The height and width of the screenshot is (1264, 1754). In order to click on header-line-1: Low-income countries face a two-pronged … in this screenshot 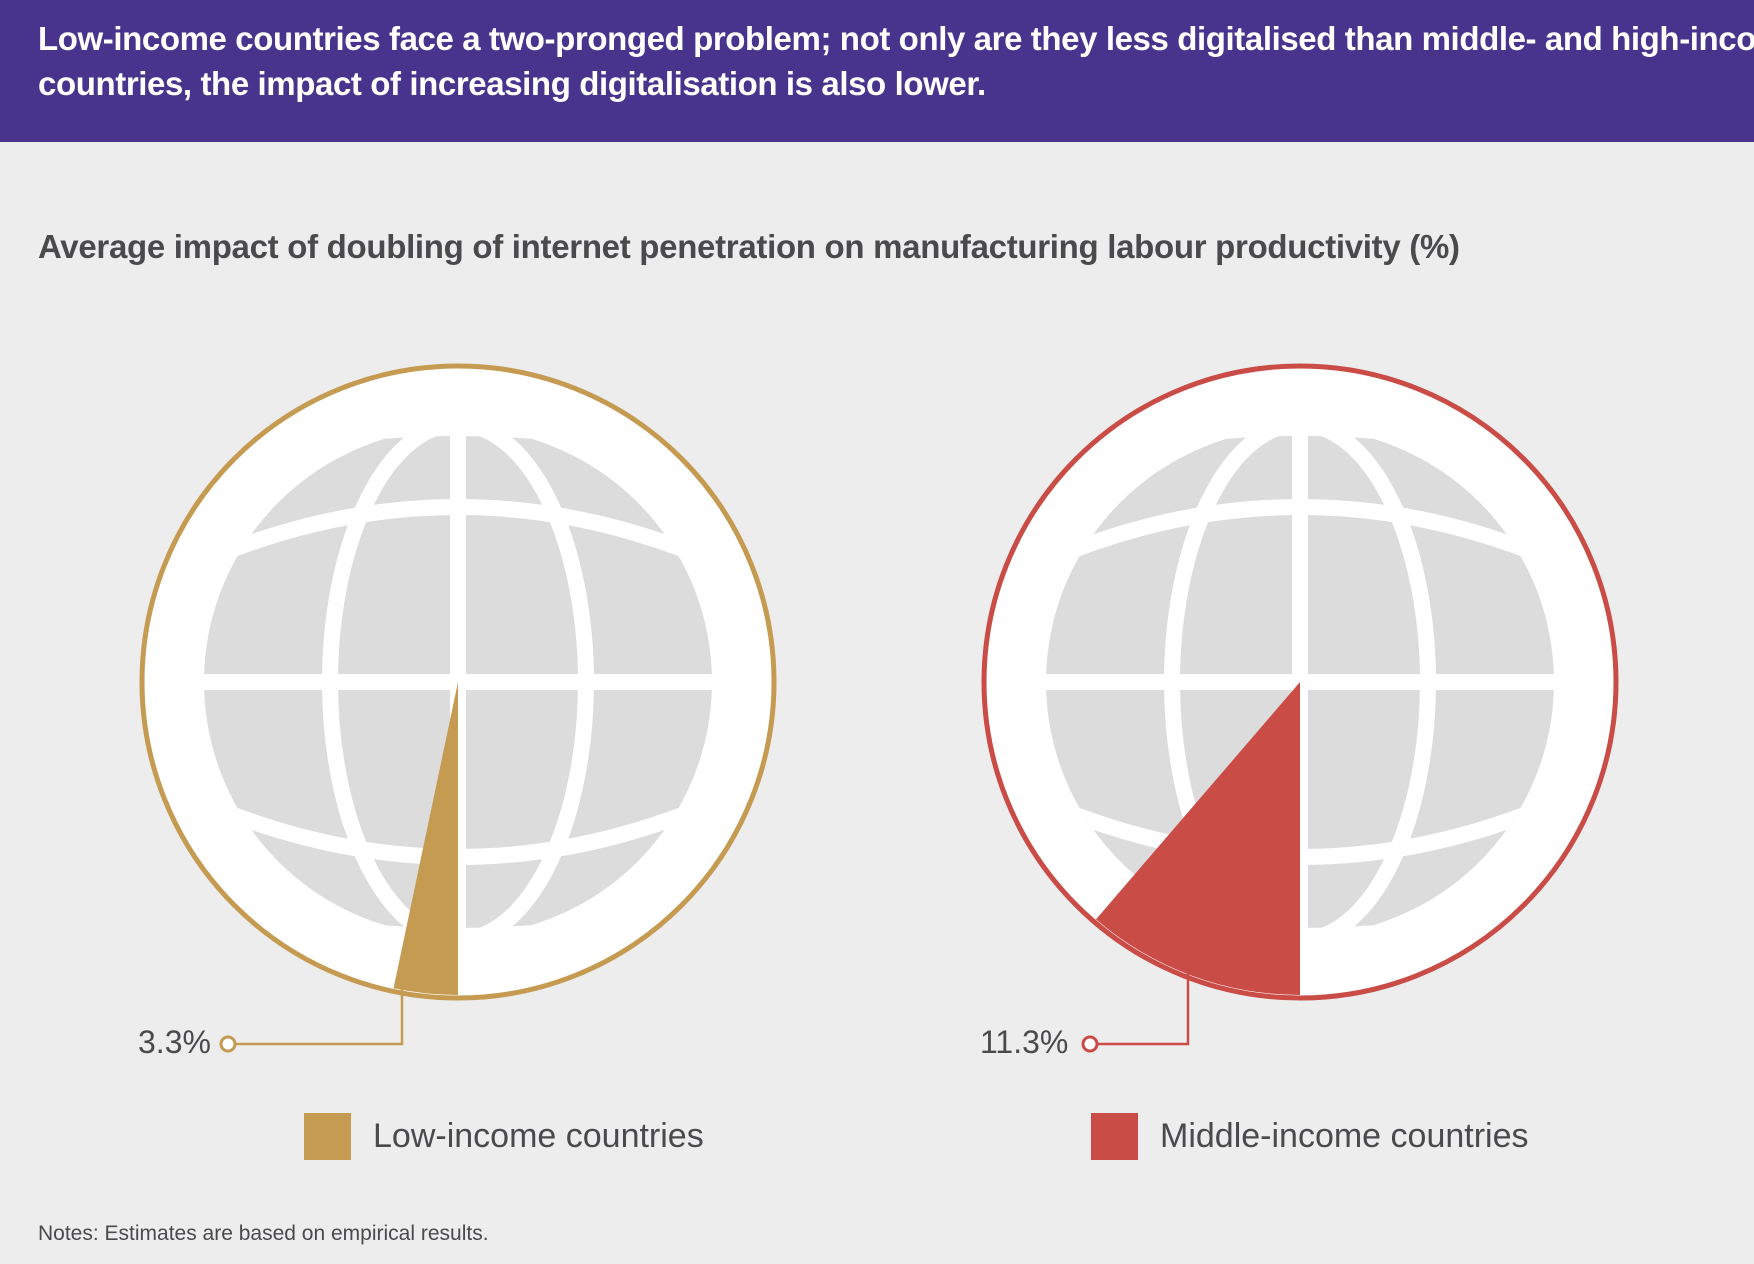, I will do `click(896, 38)`.